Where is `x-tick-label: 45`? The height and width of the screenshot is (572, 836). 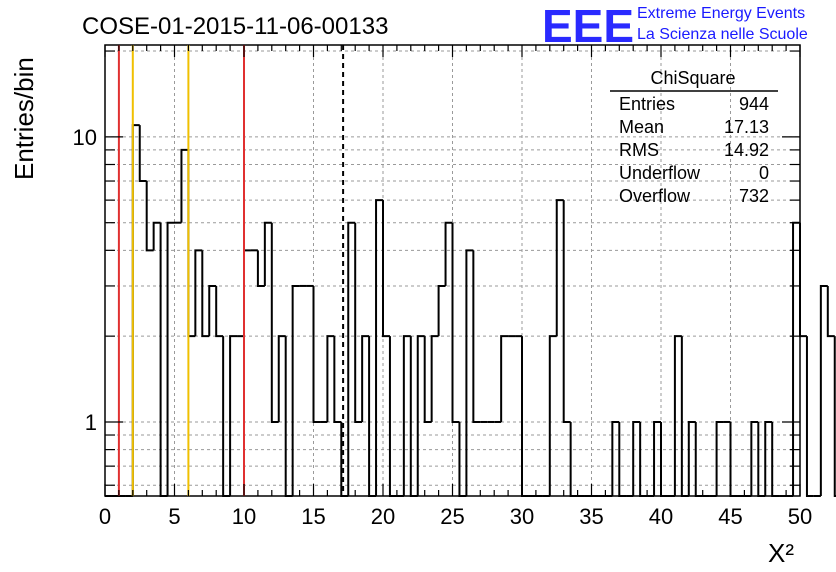 x-tick-label: 45 is located at coordinates (730, 516).